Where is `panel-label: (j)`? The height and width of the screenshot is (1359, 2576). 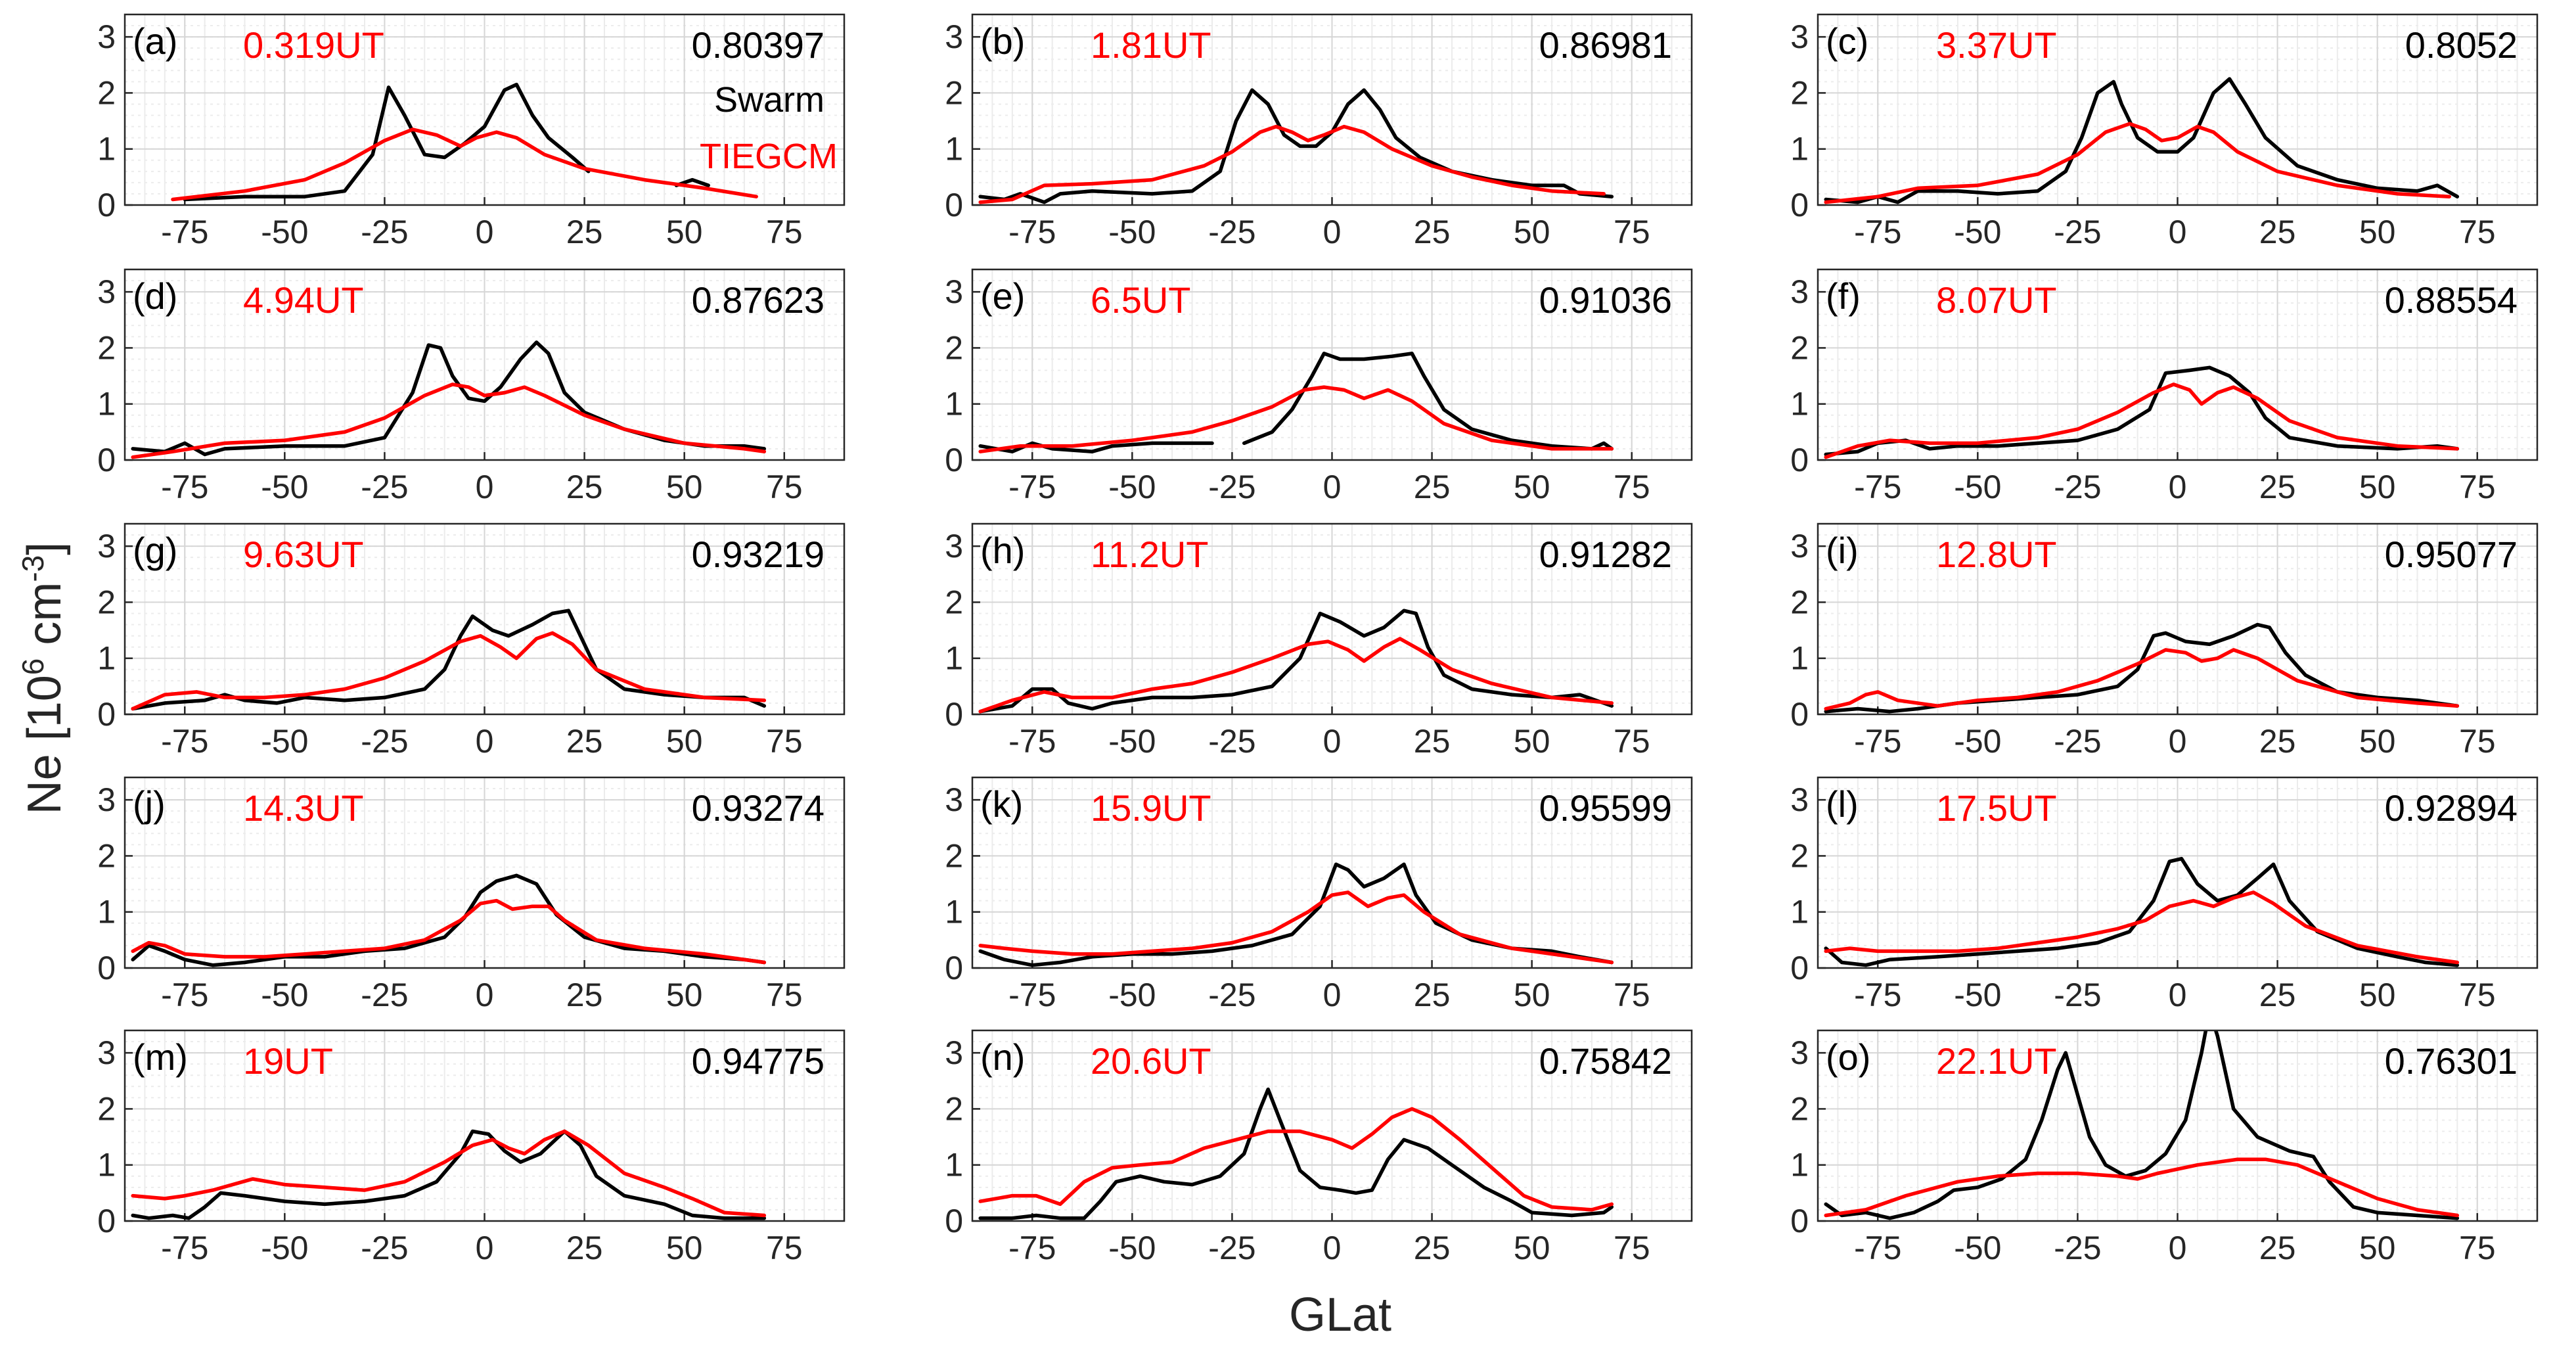
panel-label: (j) is located at coordinates (149, 804).